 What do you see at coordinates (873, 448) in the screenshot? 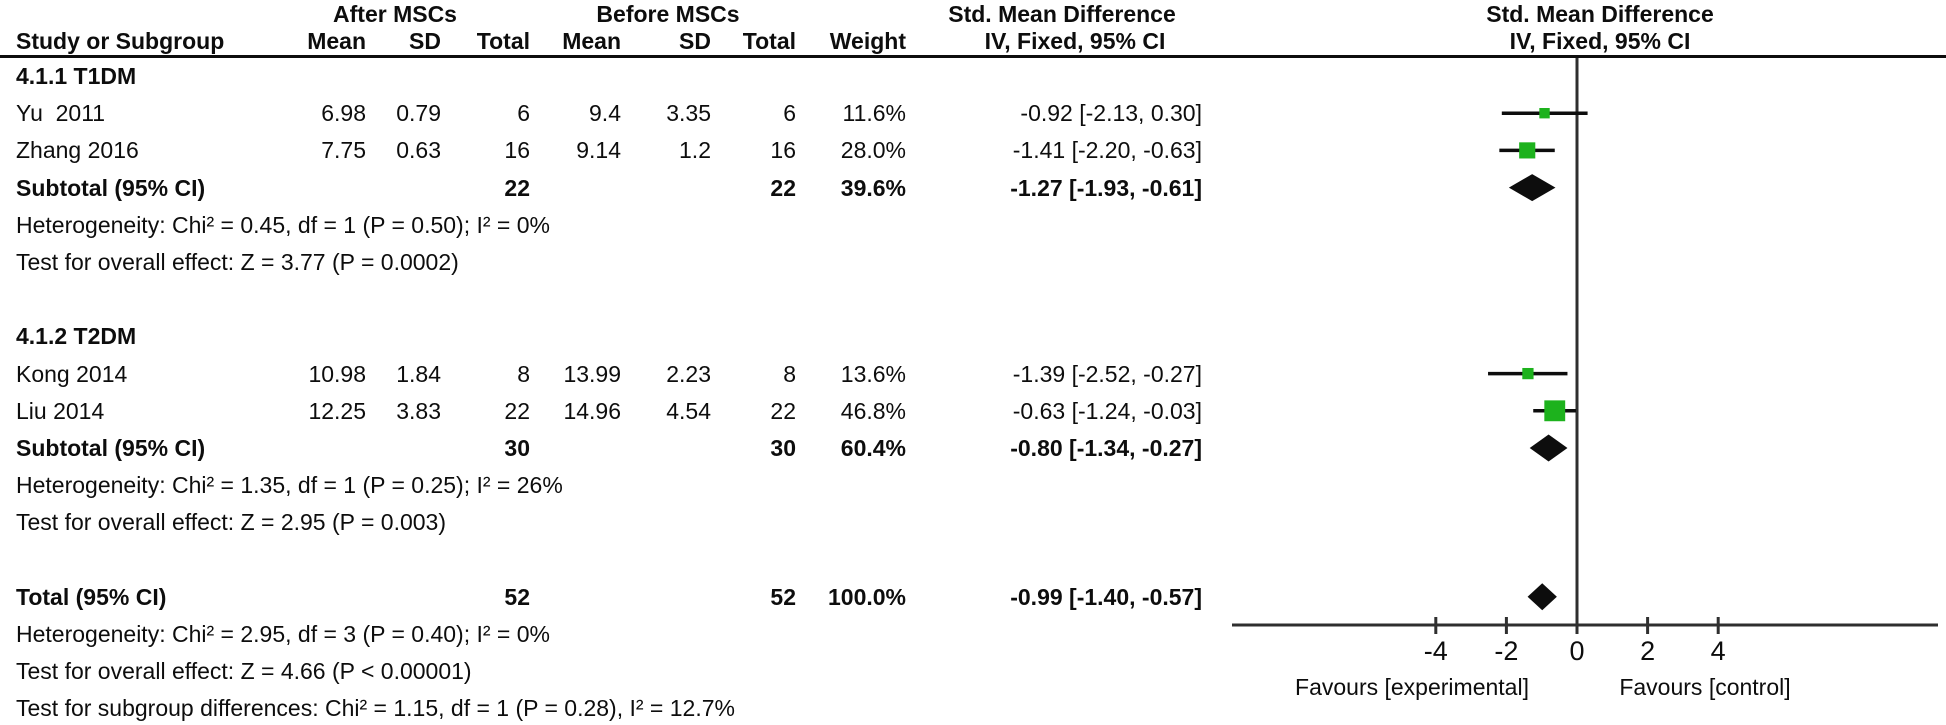
I see `weight-cell: 60.4%` at bounding box center [873, 448].